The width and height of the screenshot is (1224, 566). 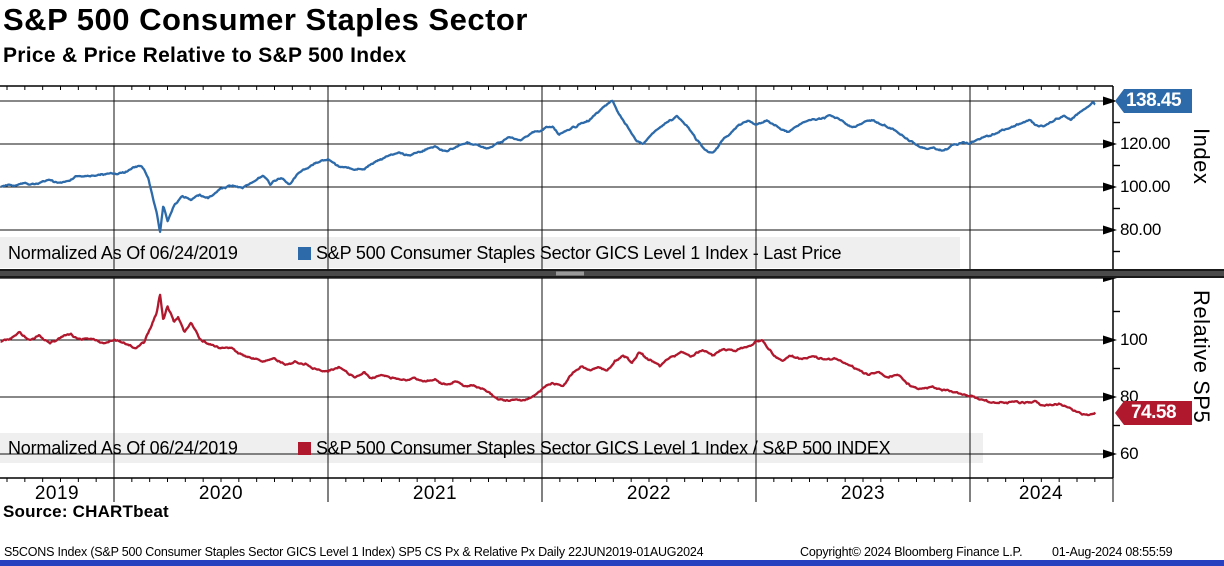 I want to click on xtick-2020: 2020, so click(x=221, y=493).